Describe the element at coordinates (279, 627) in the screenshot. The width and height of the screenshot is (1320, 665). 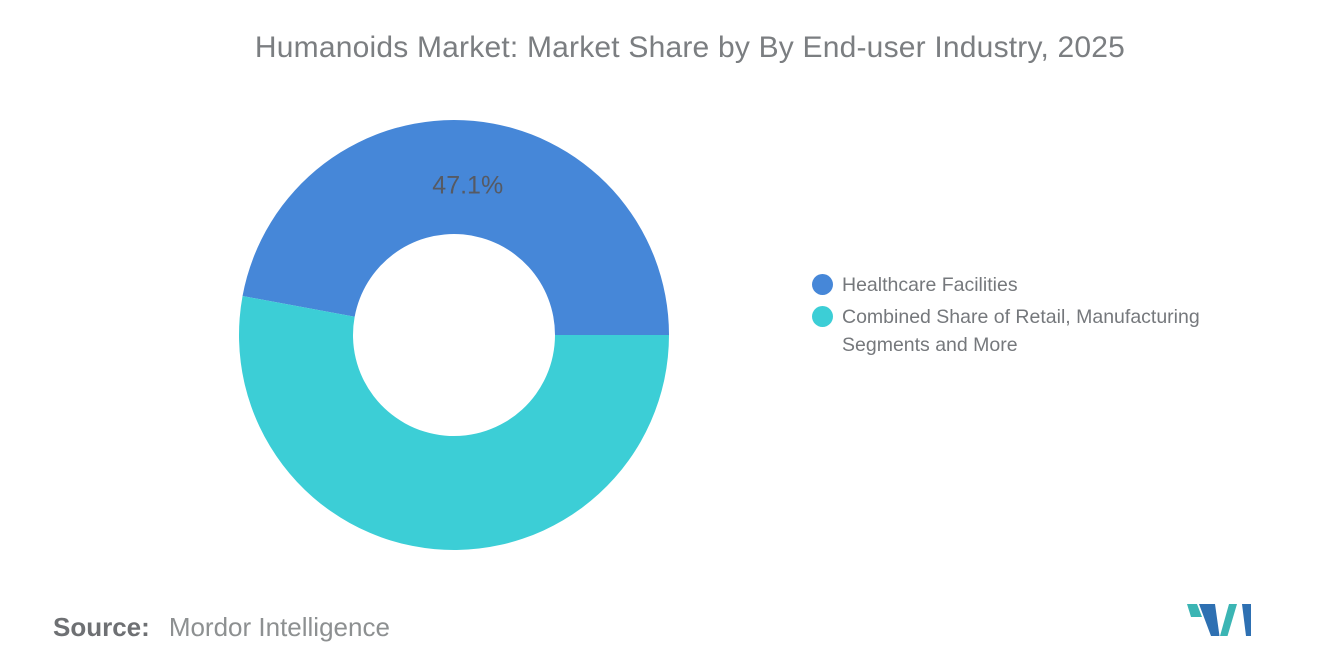
I see `source-value: Mordor Intelligence` at that location.